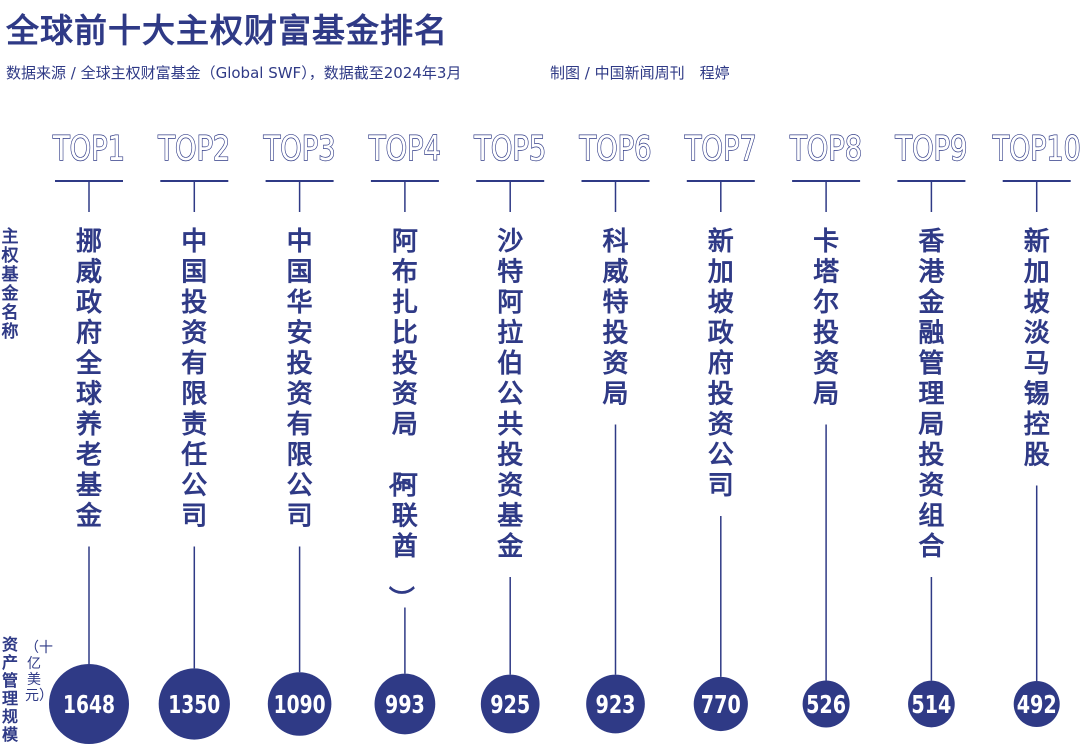  What do you see at coordinates (1037, 348) in the screenshot?
I see `fund-name: 新加坡淡马锡控股` at bounding box center [1037, 348].